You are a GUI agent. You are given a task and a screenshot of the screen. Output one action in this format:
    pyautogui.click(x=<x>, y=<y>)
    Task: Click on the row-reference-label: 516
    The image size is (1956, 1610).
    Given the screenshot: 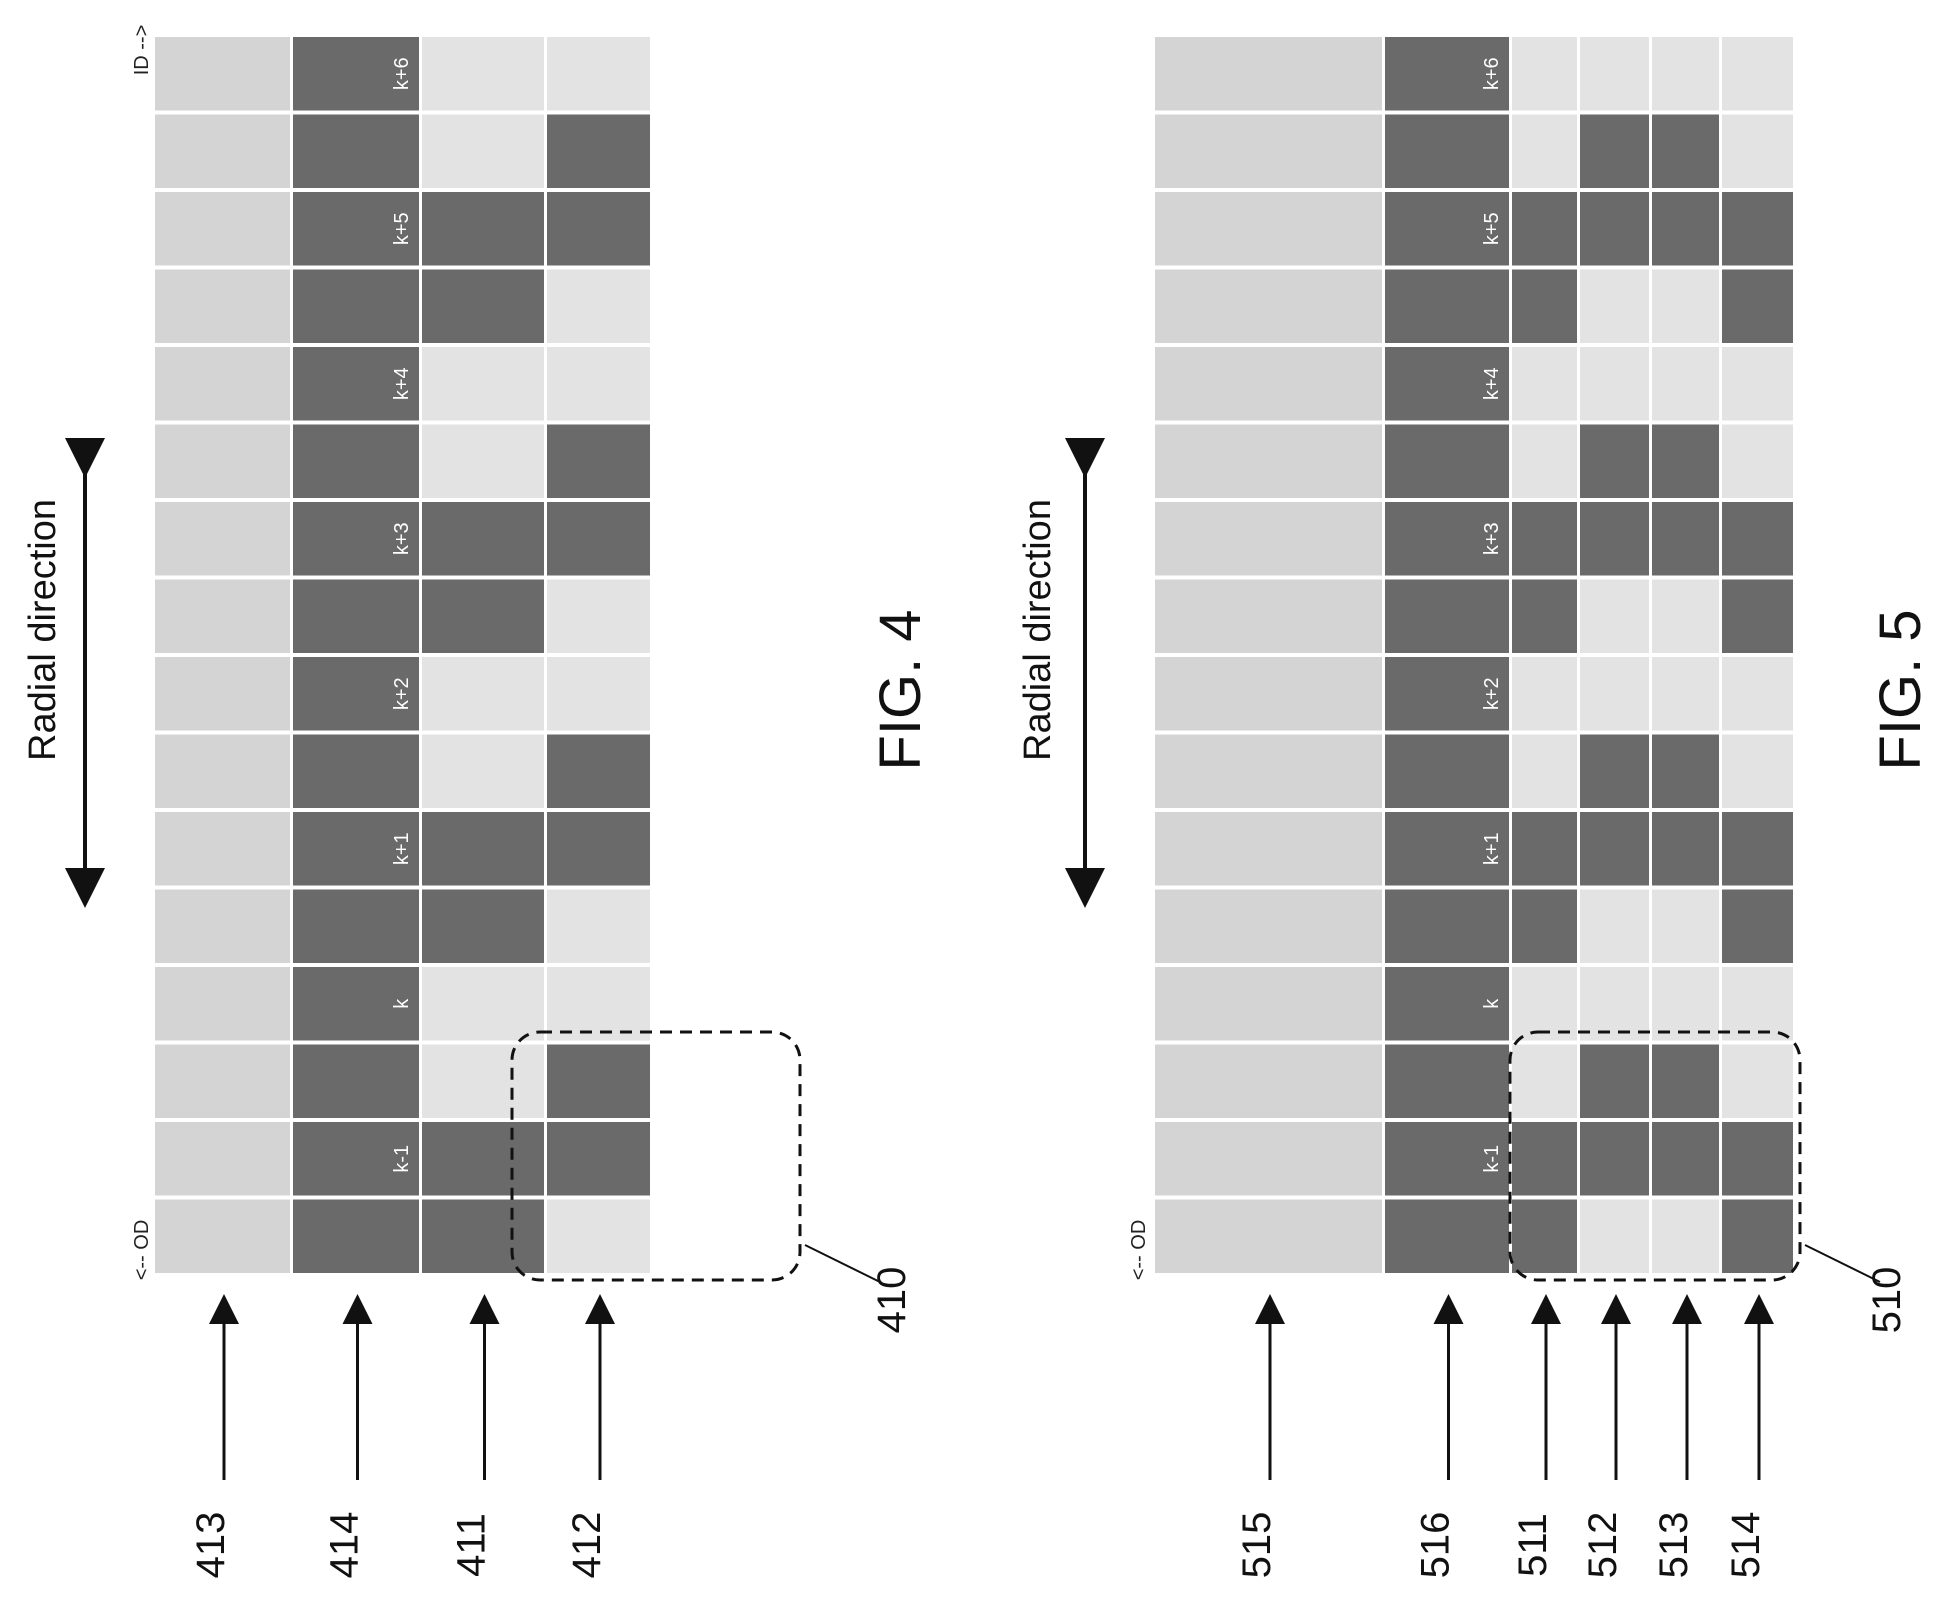 What is the action you would take?
    pyautogui.click(x=1436, y=1545)
    